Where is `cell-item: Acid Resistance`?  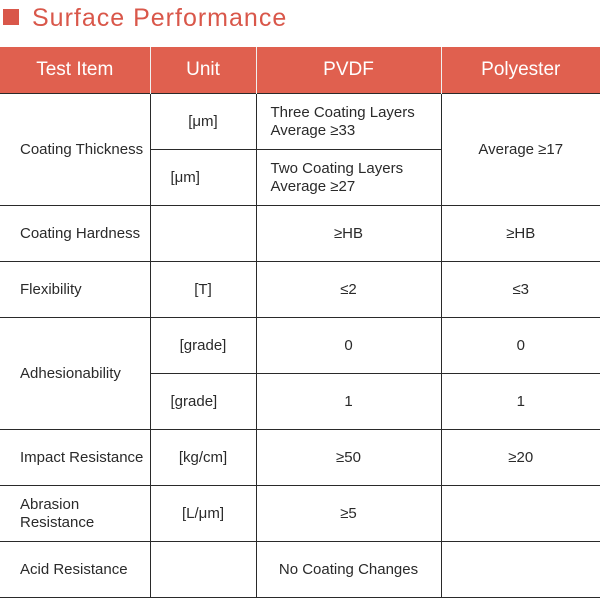
cell-item: Acid Resistance is located at coordinates (75, 569).